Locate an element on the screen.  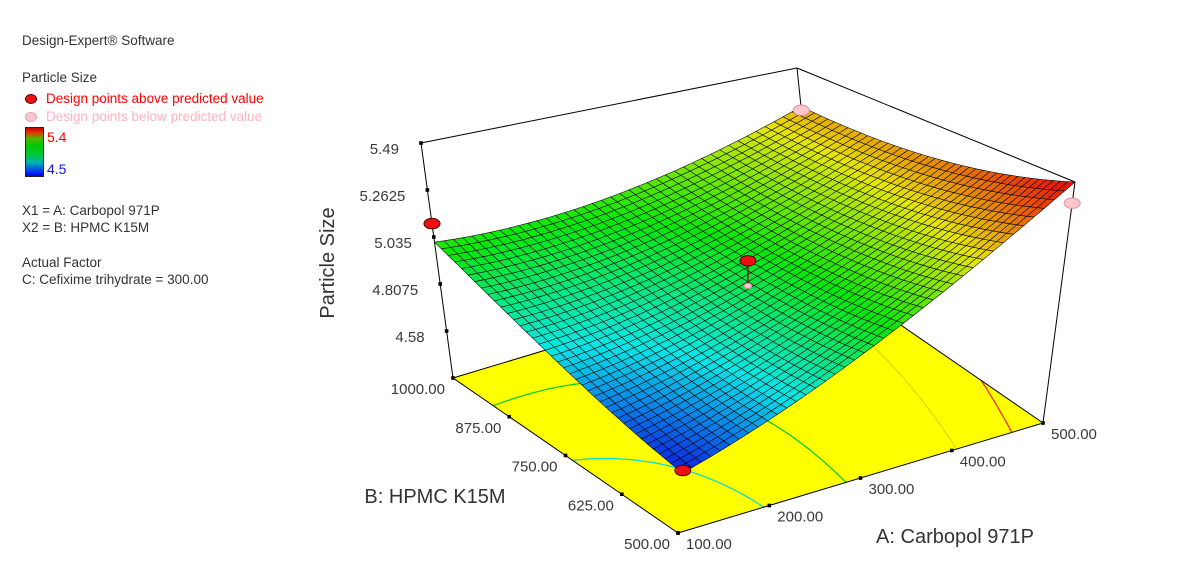
z-axis-line is located at coordinates (437, 260).